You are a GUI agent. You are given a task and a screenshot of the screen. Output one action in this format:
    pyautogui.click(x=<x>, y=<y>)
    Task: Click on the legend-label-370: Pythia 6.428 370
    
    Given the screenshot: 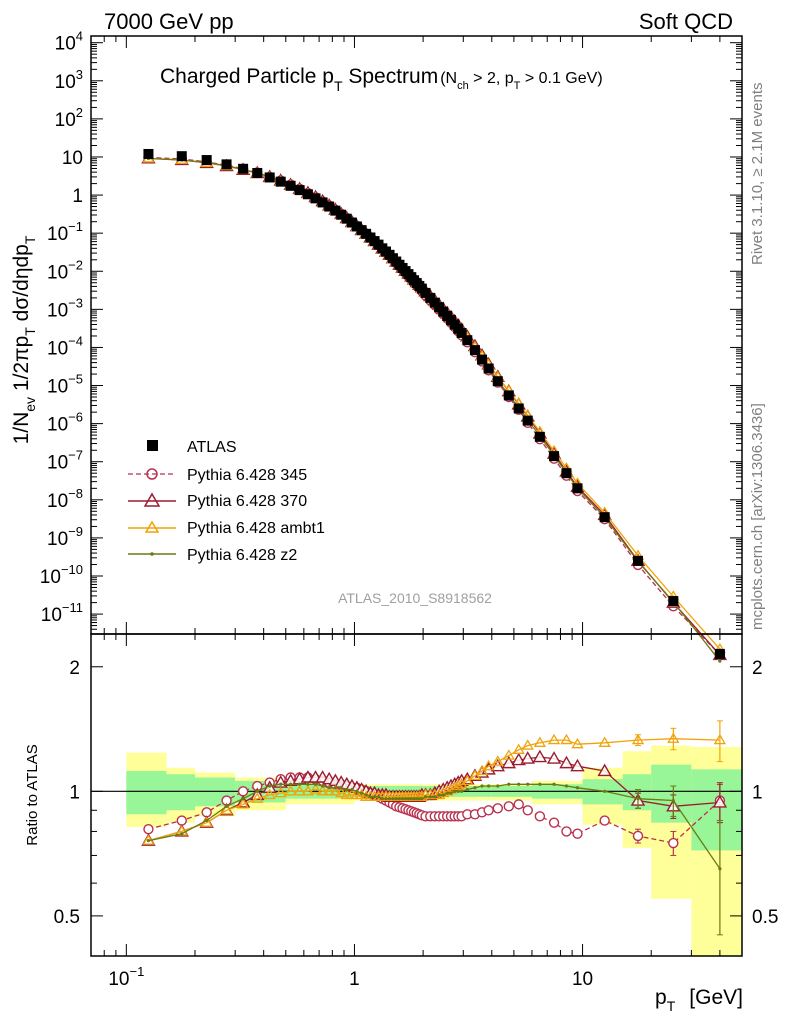 What is the action you would take?
    pyautogui.click(x=247, y=501)
    